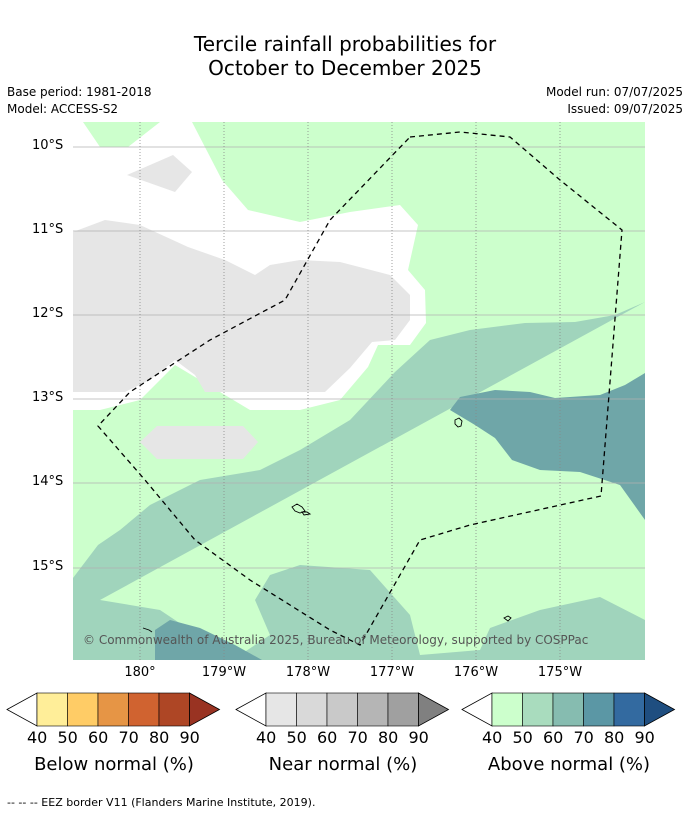  I want to click on lat-label-10s: 10°S, so click(48, 145).